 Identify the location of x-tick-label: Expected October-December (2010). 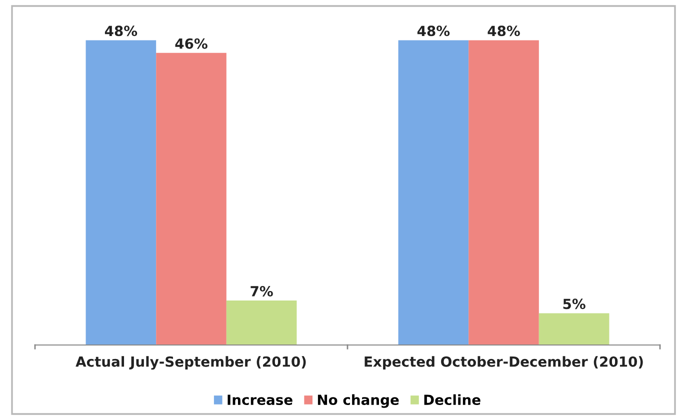
(503, 363).